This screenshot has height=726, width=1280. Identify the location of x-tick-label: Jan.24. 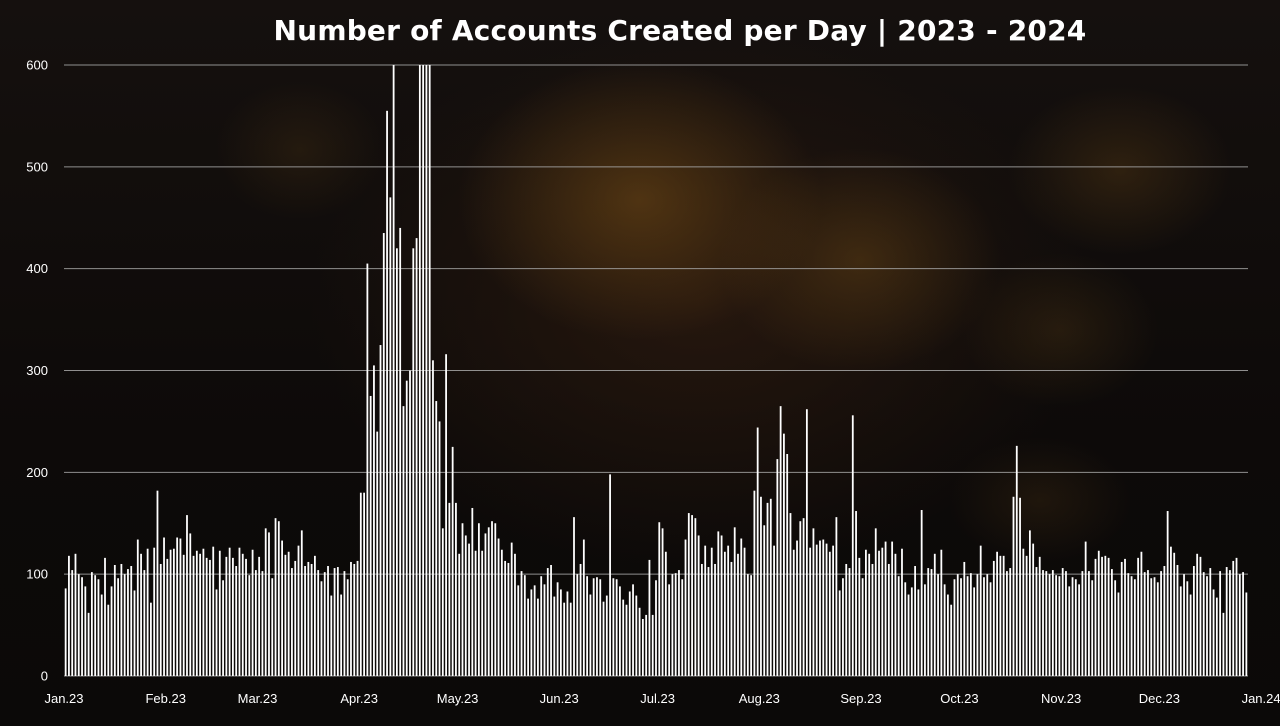
(1261, 698).